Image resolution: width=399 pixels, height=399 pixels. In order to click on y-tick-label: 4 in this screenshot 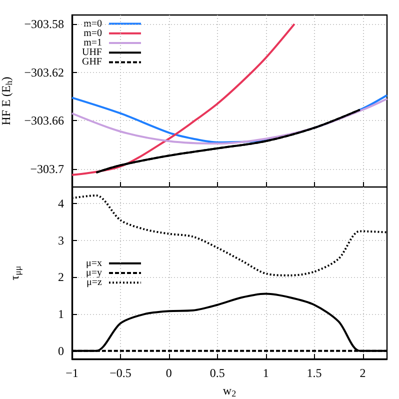, I will do `click(61, 203)`.